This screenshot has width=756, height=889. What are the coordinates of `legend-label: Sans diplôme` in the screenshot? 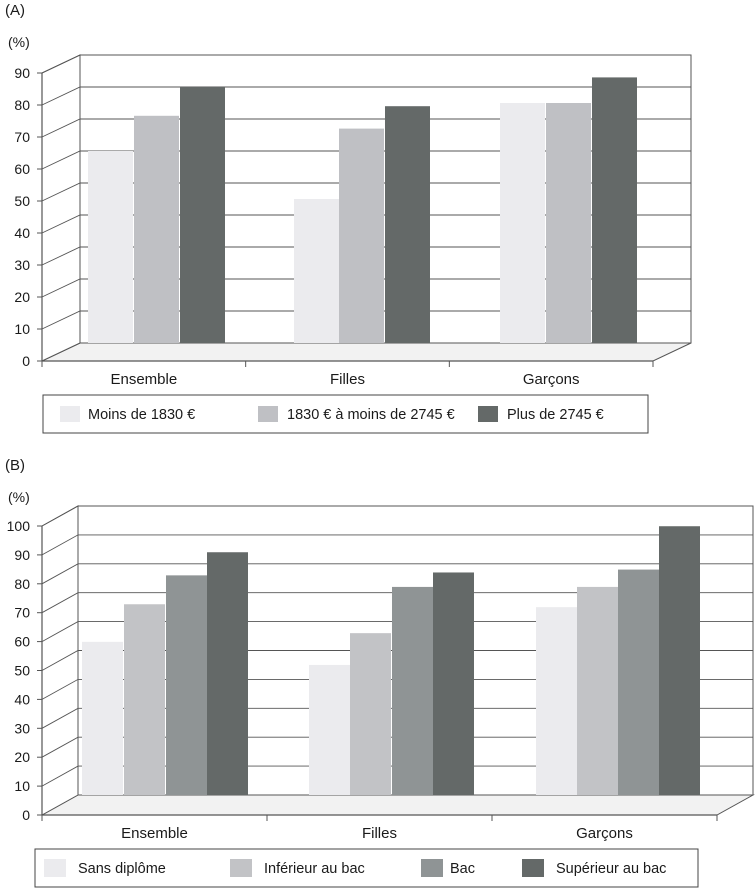 It's located at (122, 869).